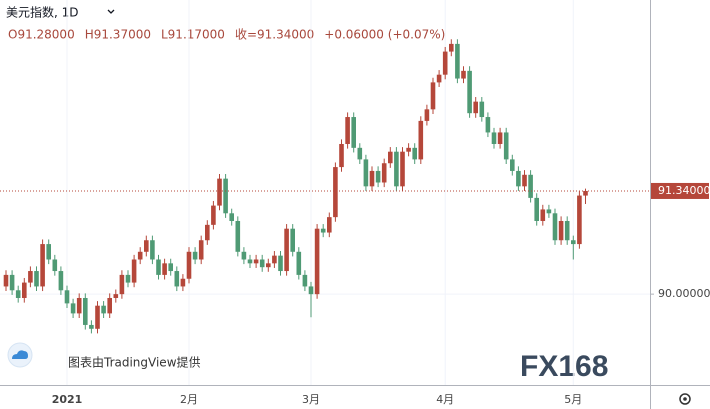  What do you see at coordinates (573, 399) in the screenshot?
I see `x-tick-label: 5月` at bounding box center [573, 399].